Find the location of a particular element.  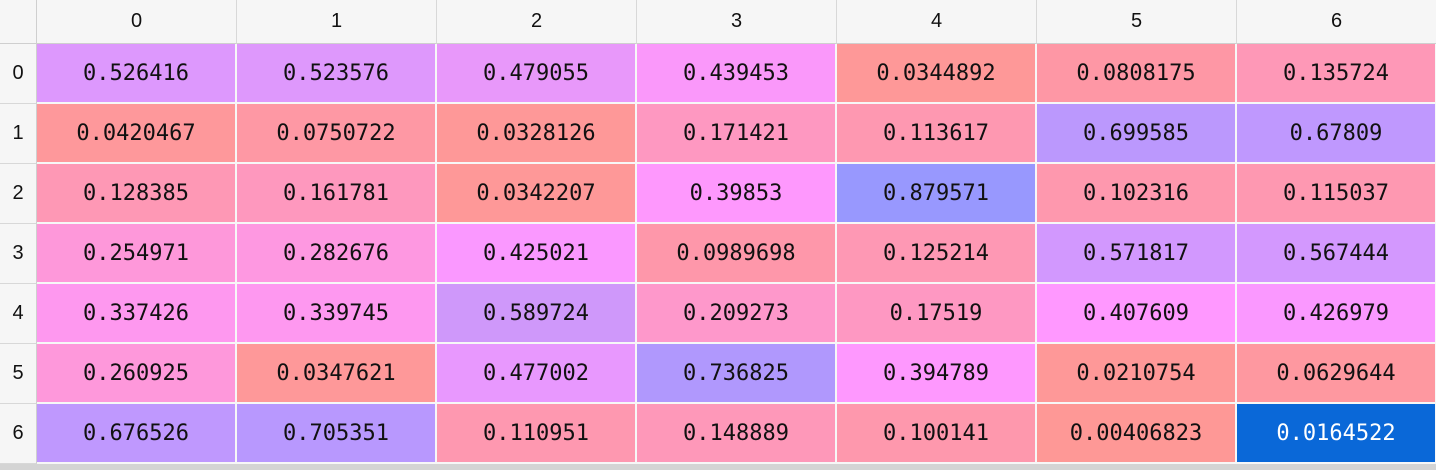

table-cell: 0.699585 is located at coordinates (1137, 134).